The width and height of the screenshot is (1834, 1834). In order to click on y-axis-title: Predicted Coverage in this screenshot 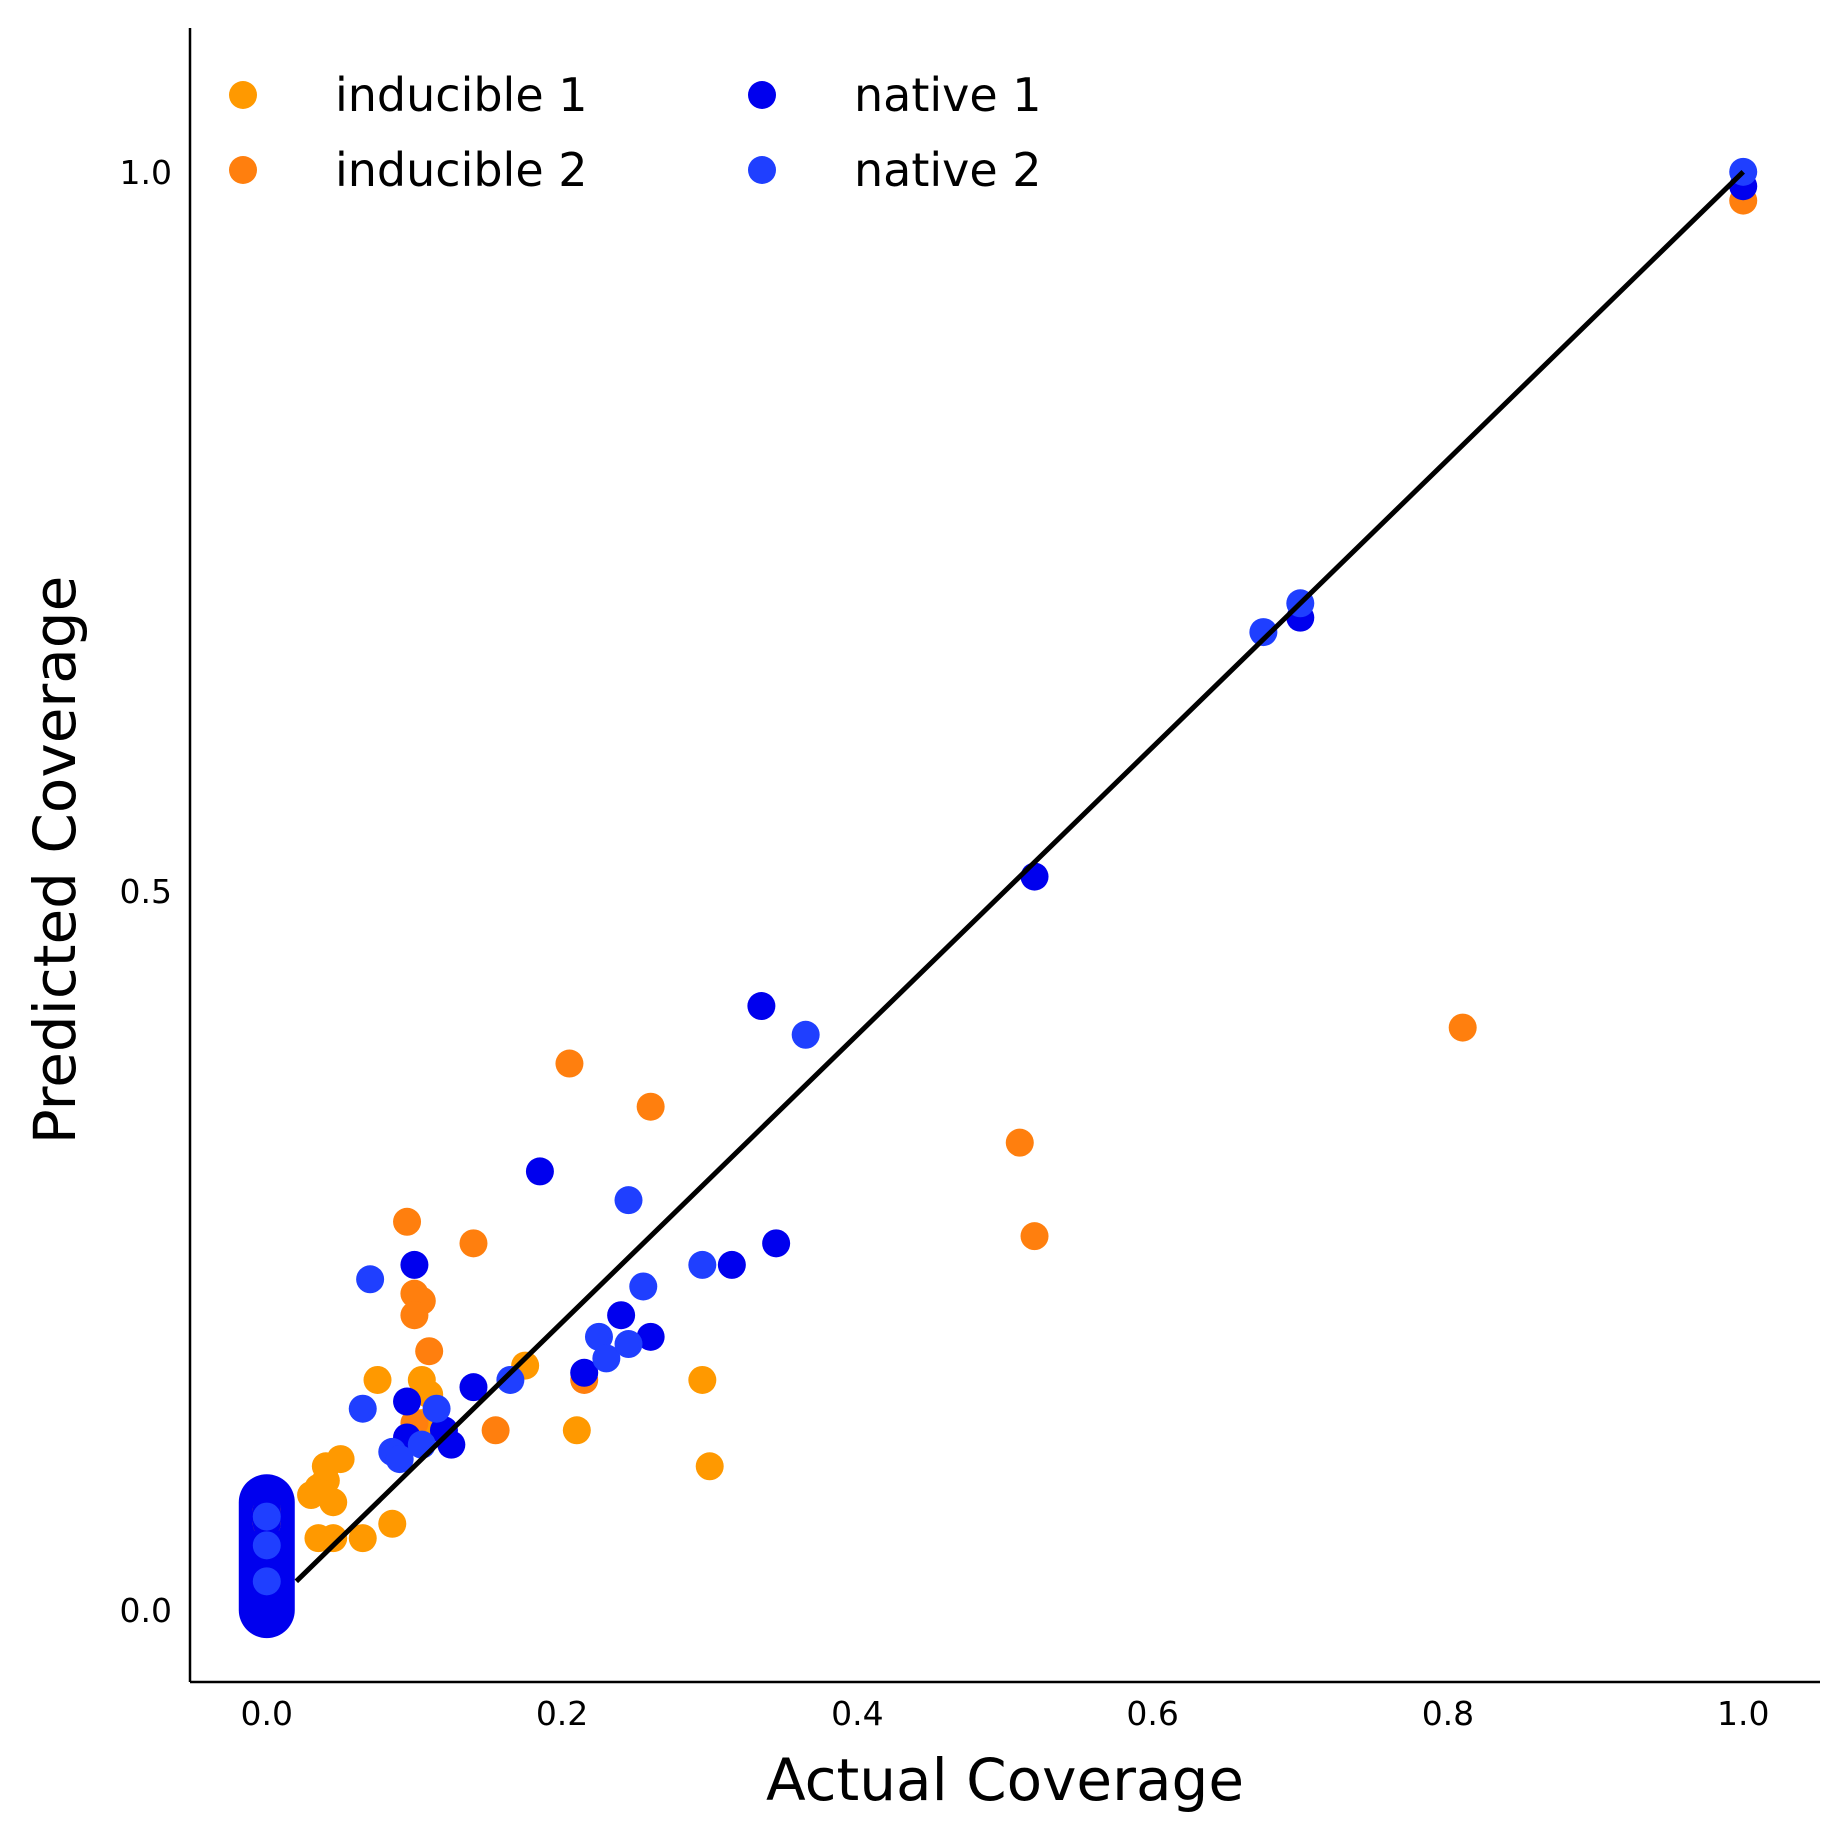, I will do `click(55, 860)`.